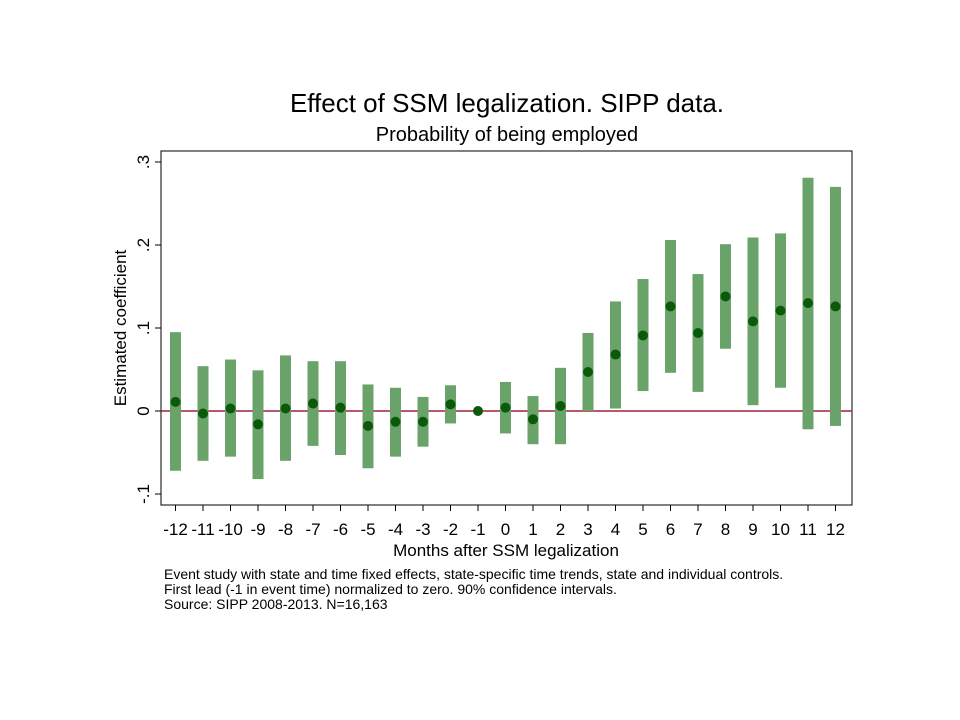  I want to click on x-tick-label: 6, so click(670, 529).